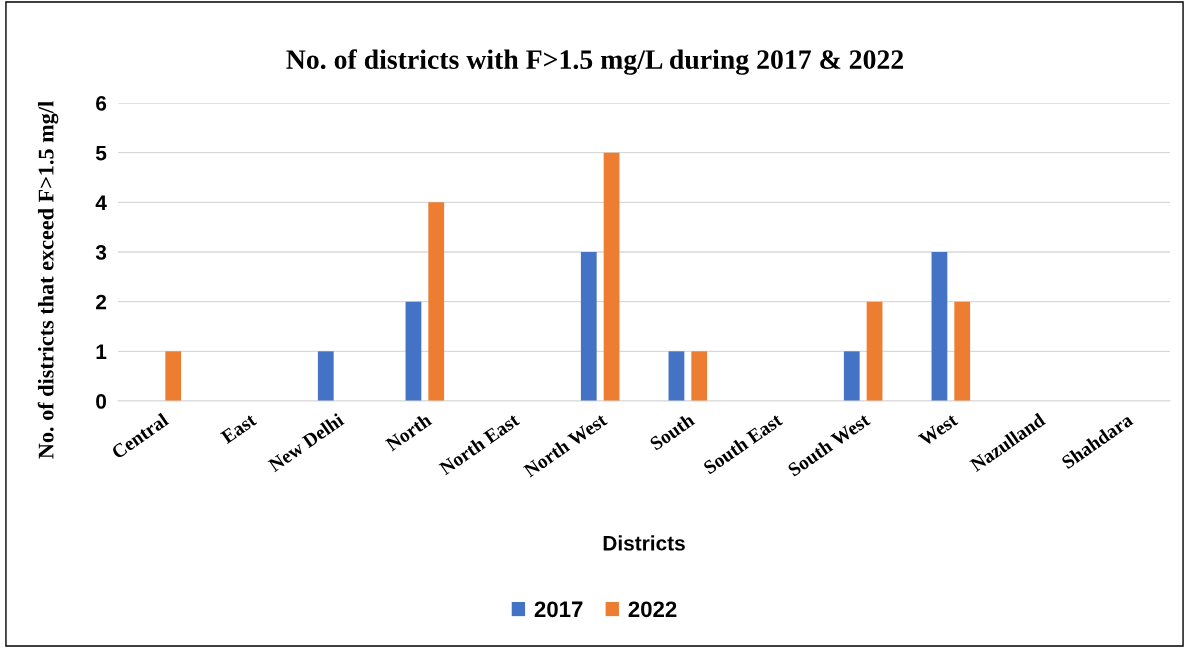 This screenshot has width=1189, height=648. I want to click on legend-label: 2017, so click(558, 609).